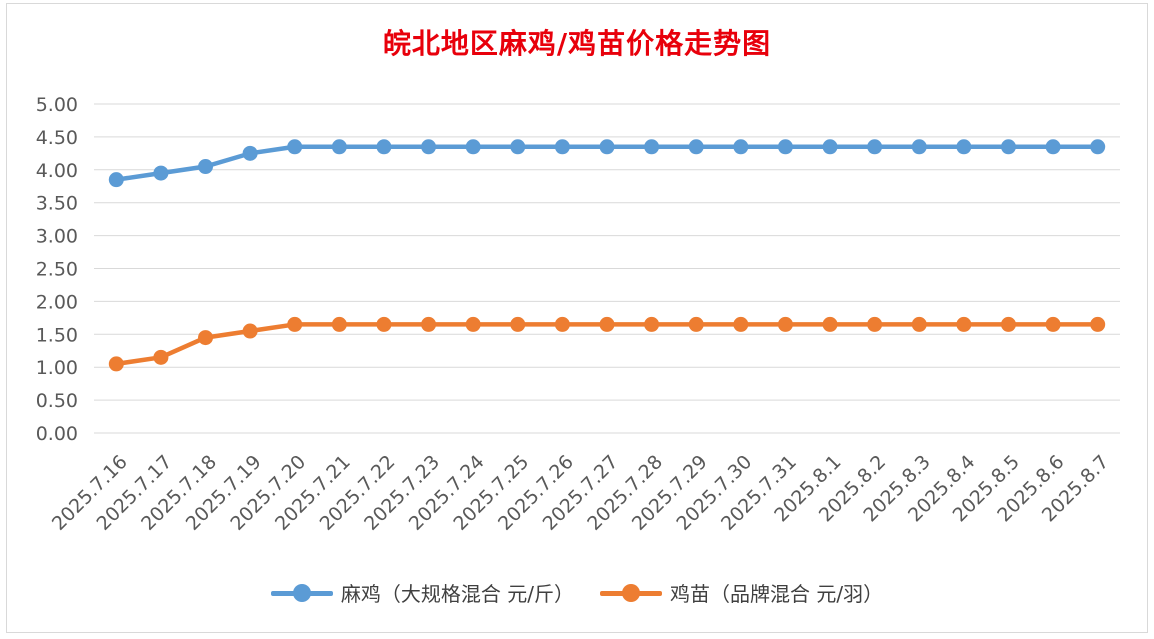  I want to click on y-tick-label: 4.50, so click(57, 138).